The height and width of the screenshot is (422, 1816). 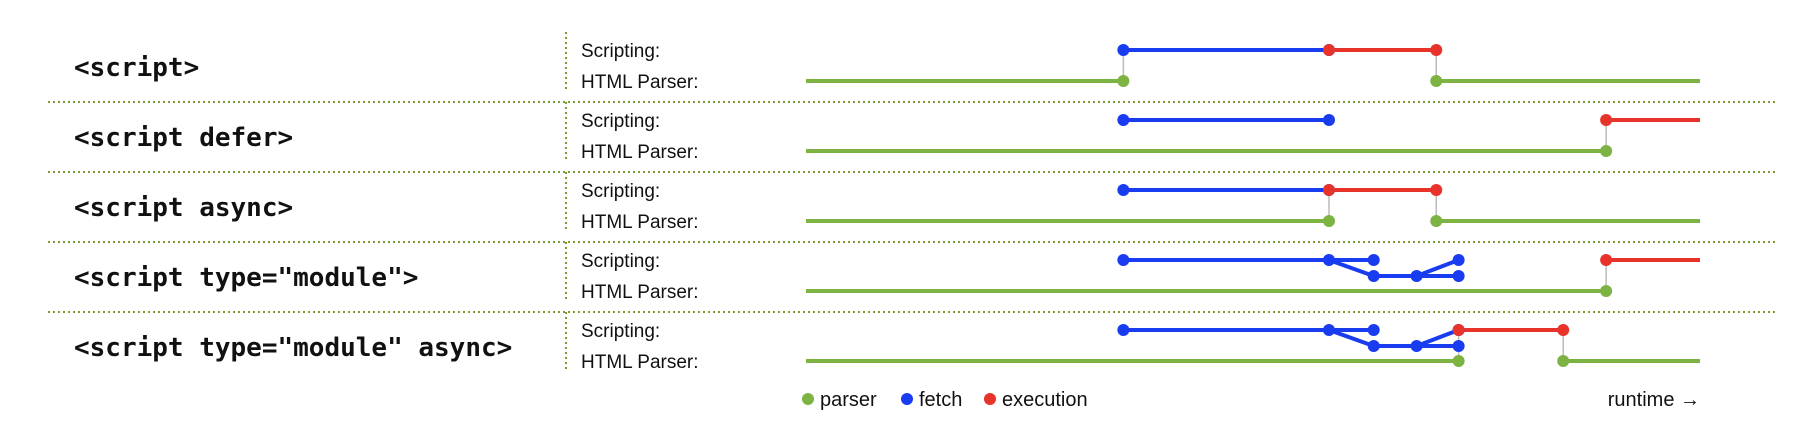 I want to click on legend-fetch: fetch, so click(x=931, y=400).